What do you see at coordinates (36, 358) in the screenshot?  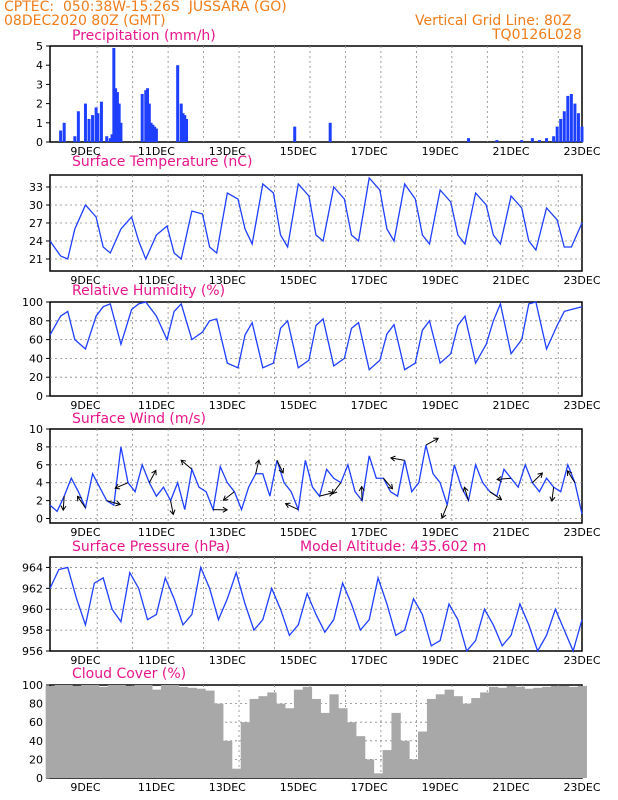 I see `y-tick-label: 40` at bounding box center [36, 358].